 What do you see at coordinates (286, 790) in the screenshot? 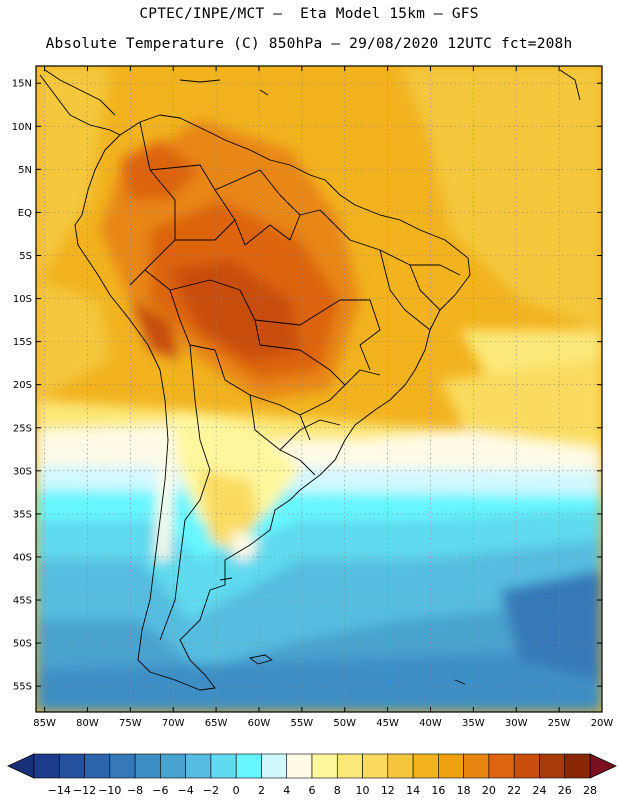
I see `colorbar-label: 4` at bounding box center [286, 790].